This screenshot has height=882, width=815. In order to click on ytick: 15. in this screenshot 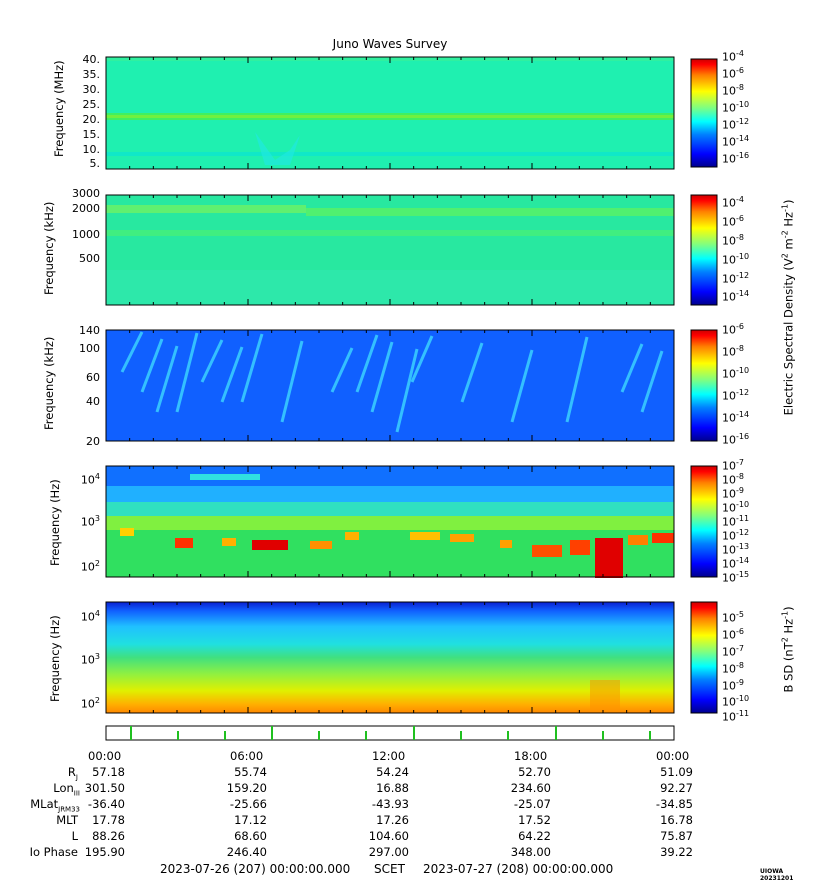, I will do `click(91, 134)`.